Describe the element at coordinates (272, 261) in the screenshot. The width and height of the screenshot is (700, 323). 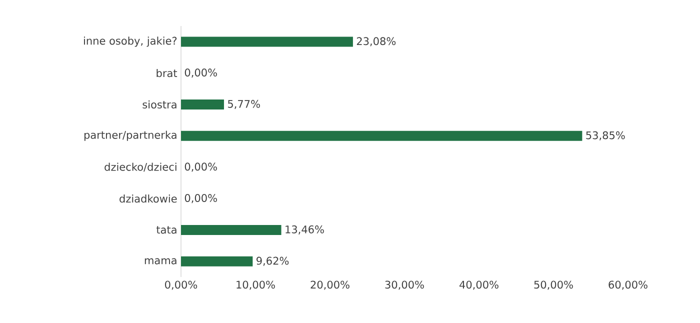
I see `data-label: 9,62%` at that location.